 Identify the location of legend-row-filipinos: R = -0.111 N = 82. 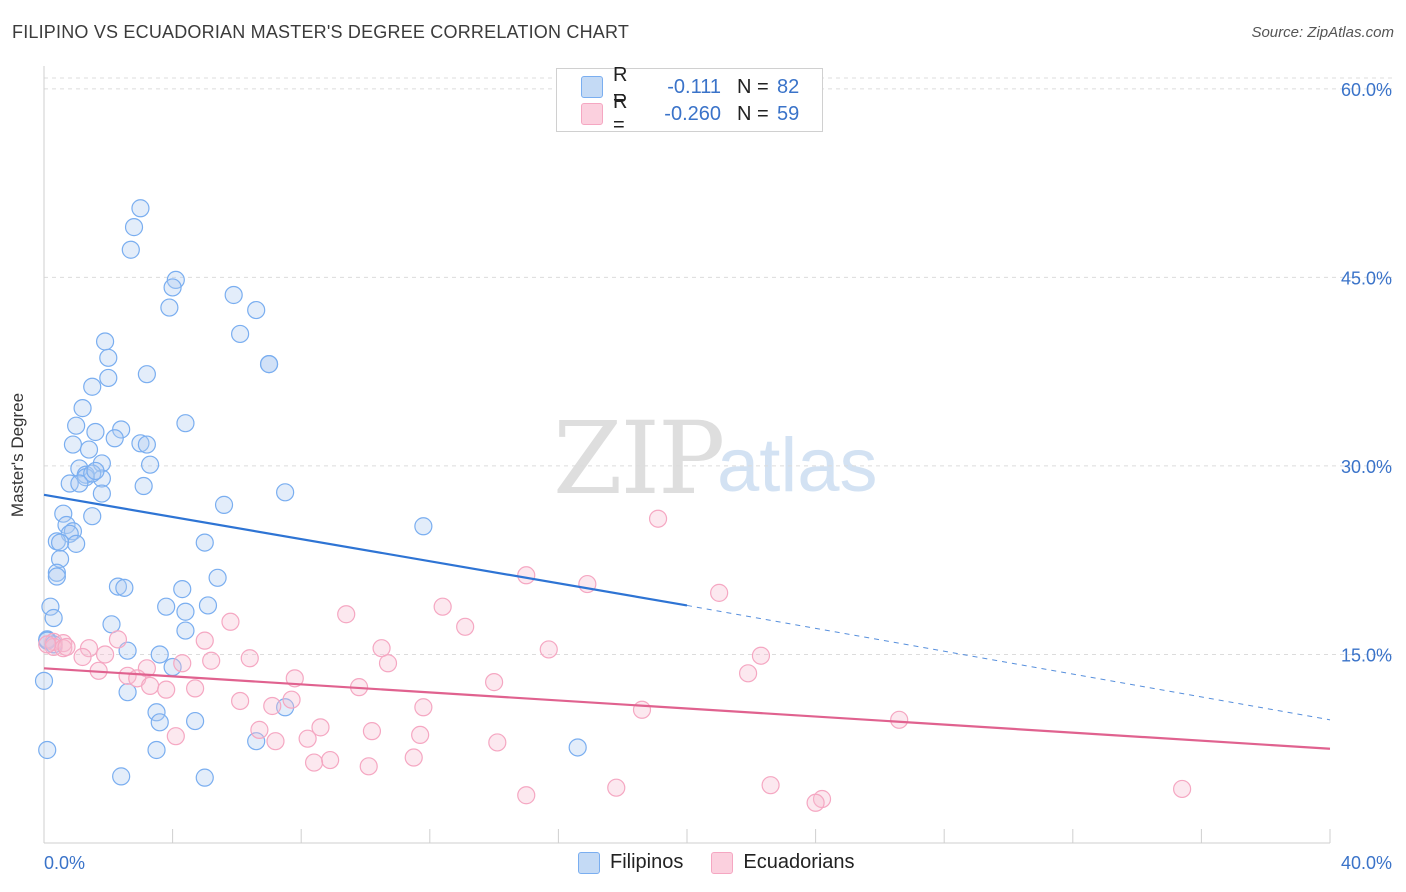
(690, 86).